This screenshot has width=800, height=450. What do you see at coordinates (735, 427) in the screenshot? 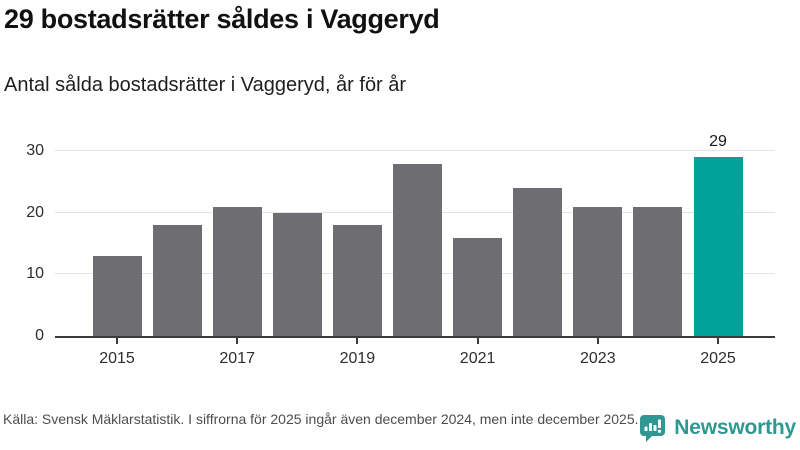
I see `newsworthy-wordmark: Newsworthy` at bounding box center [735, 427].